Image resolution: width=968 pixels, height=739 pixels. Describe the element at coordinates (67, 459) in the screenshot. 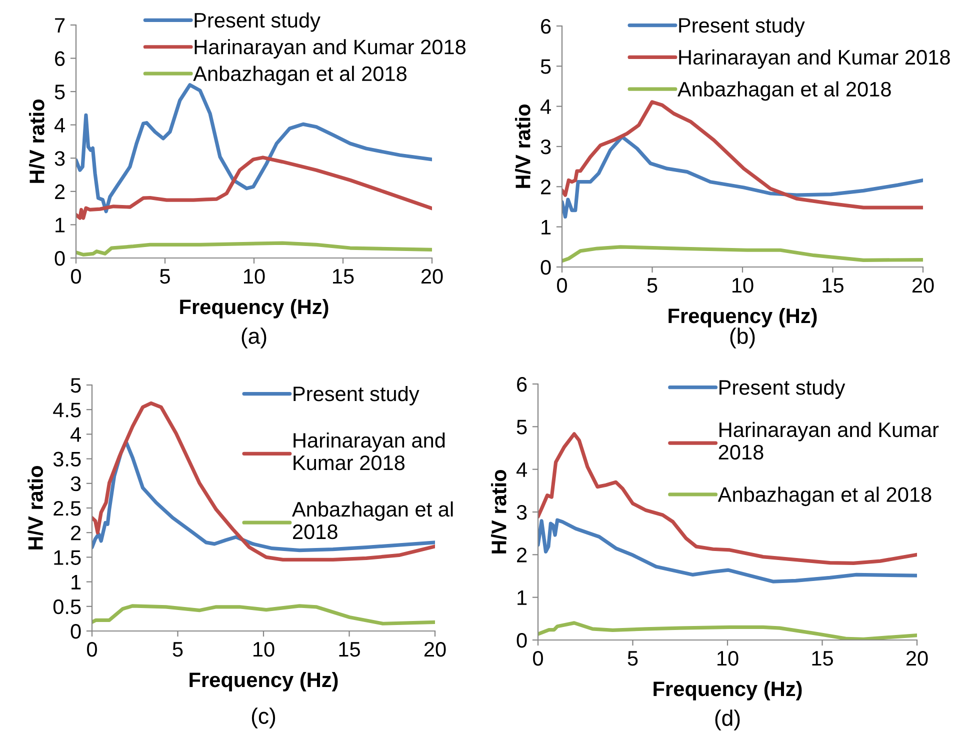

I see `y-tick-label: 3.5` at that location.